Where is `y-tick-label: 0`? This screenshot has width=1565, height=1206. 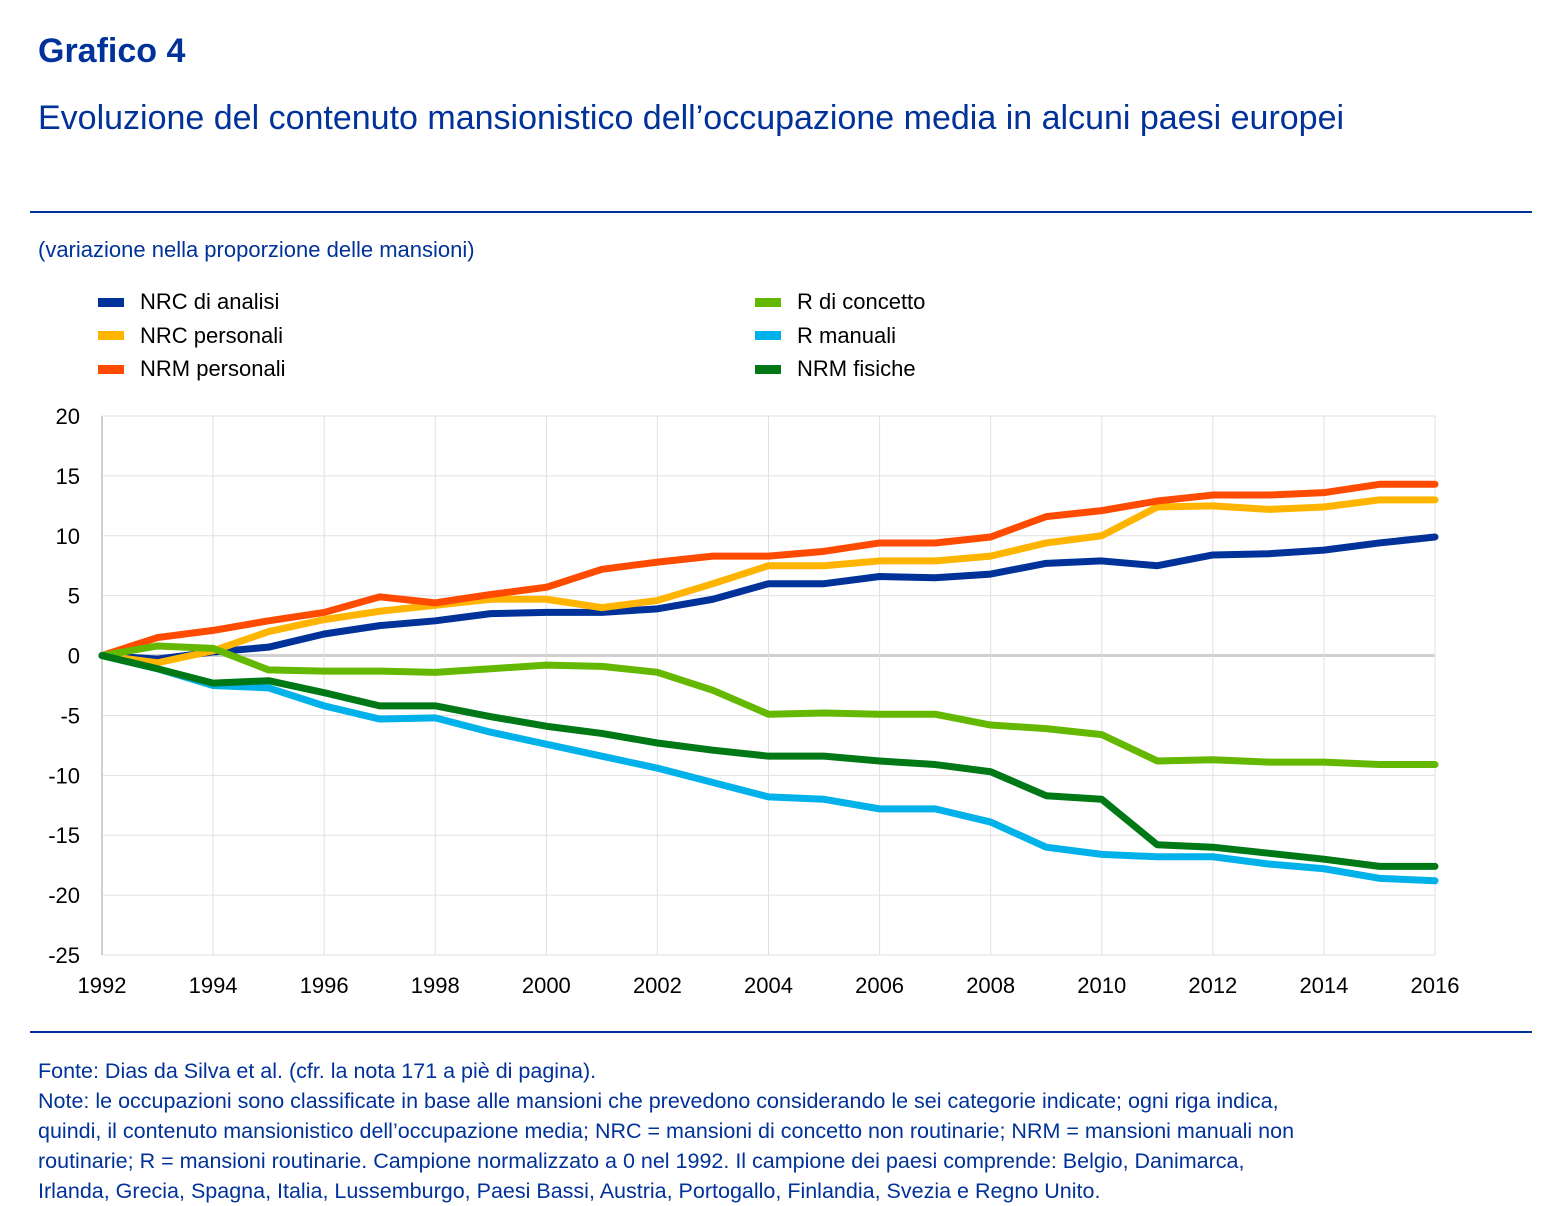
y-tick-label: 0 is located at coordinates (74, 656).